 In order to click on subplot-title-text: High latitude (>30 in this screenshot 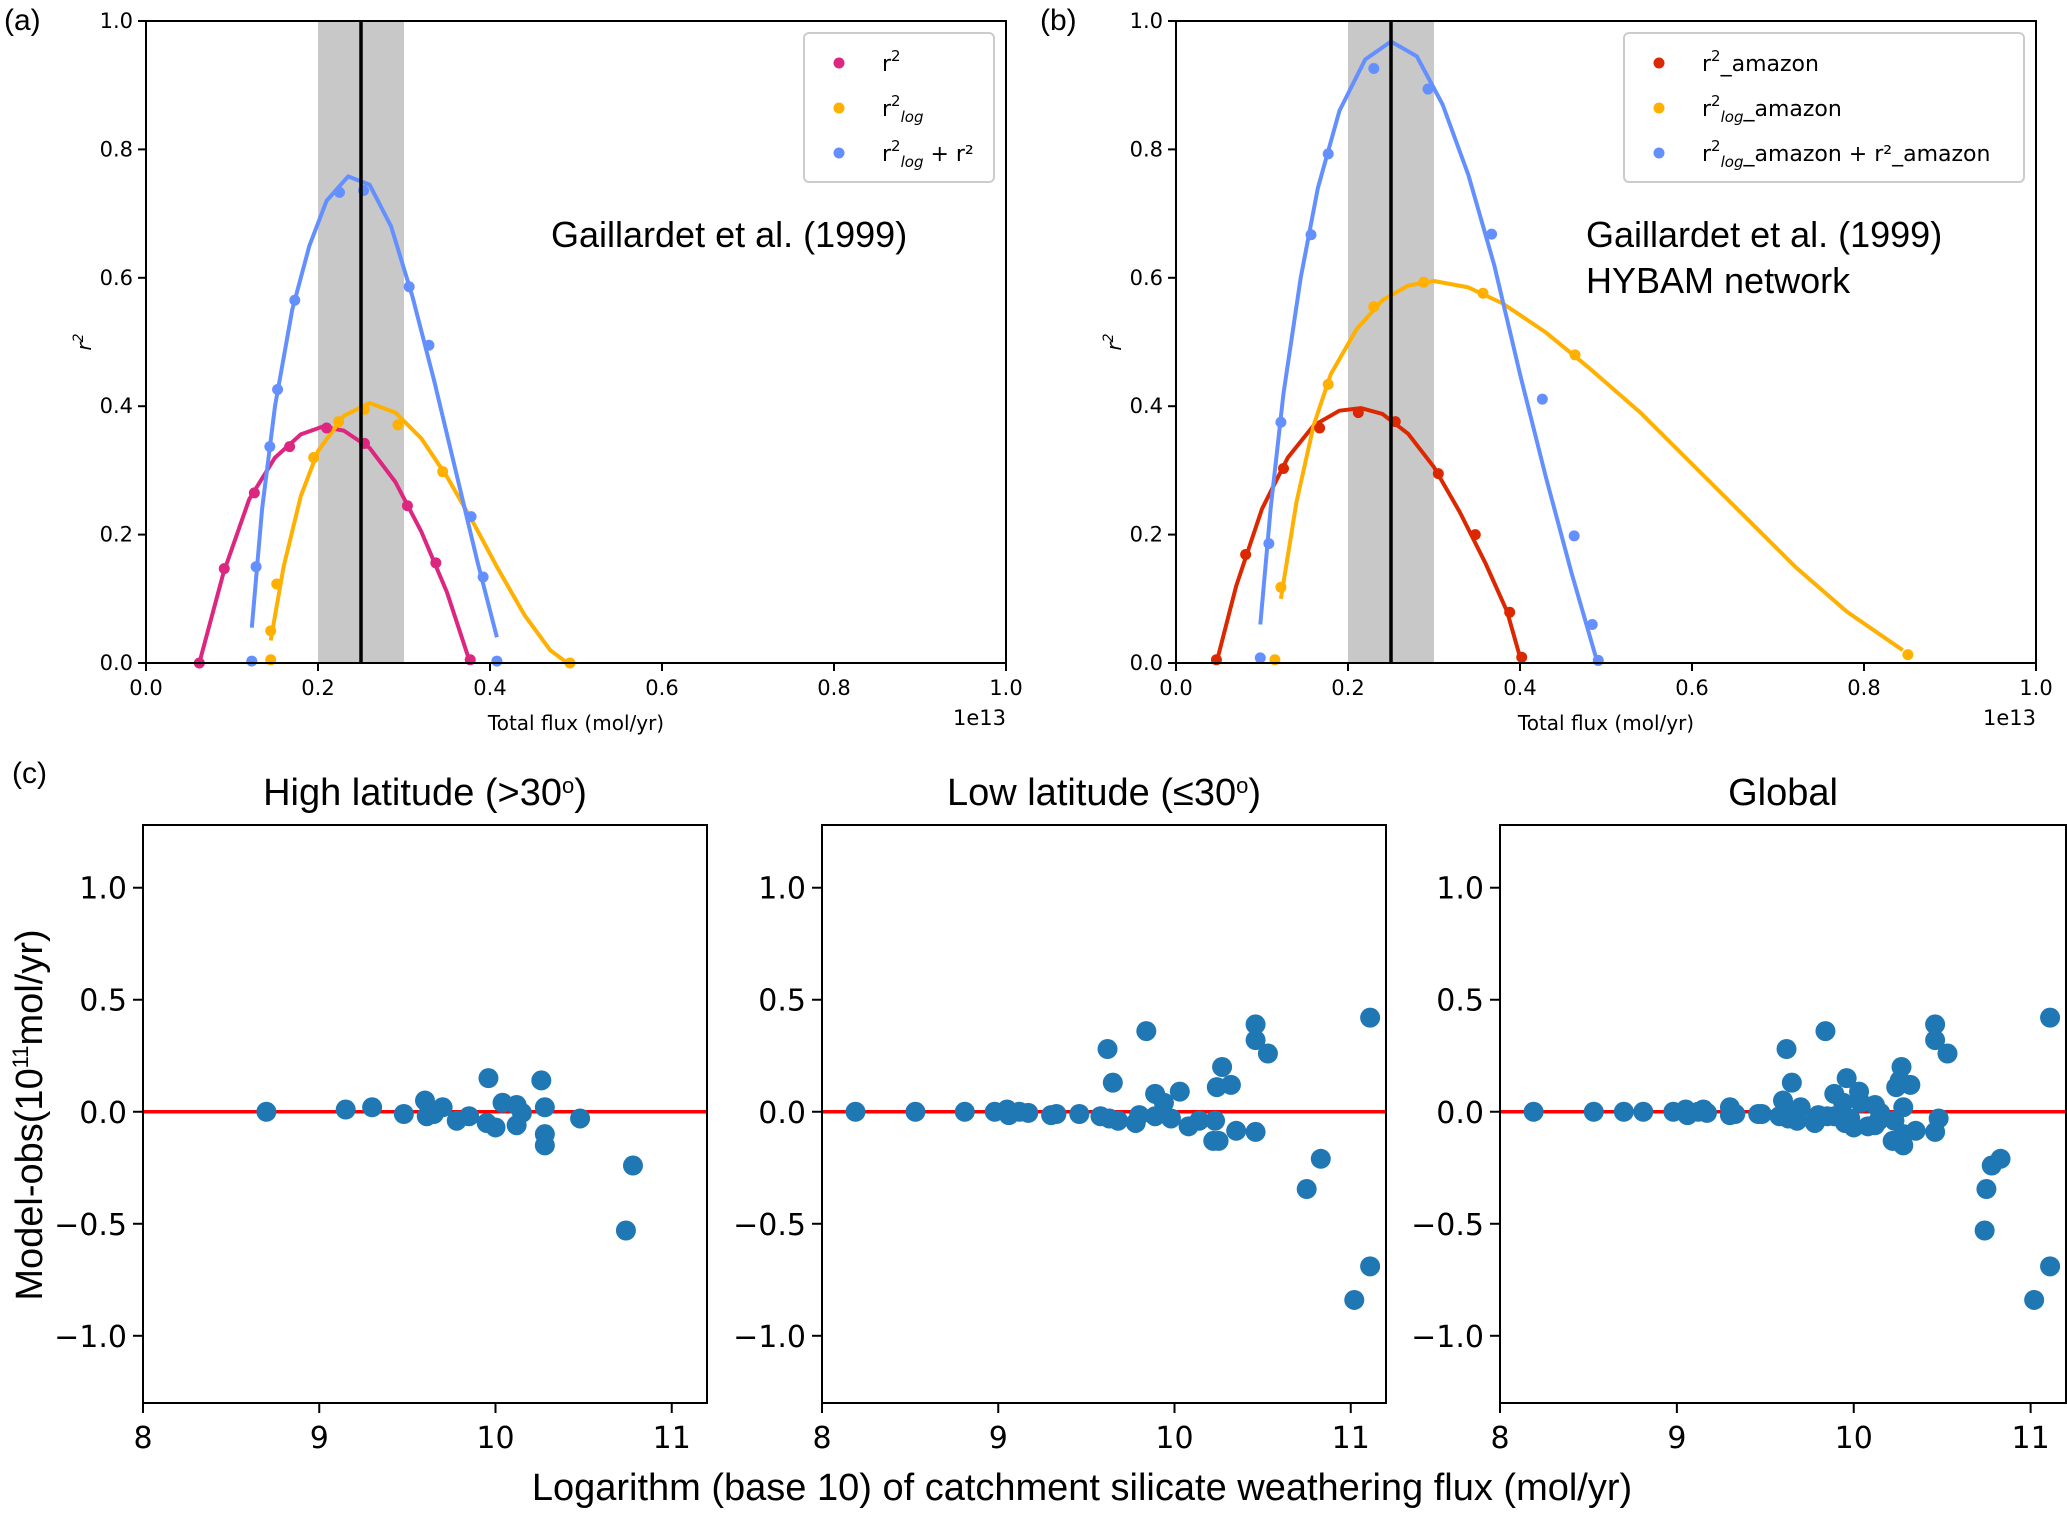, I will do `click(412, 793)`.